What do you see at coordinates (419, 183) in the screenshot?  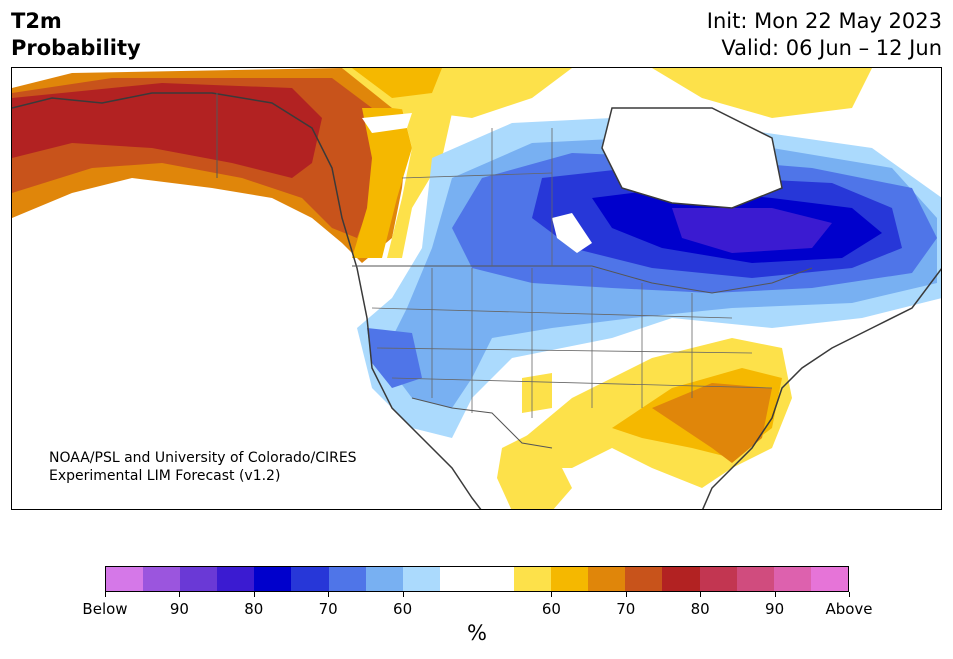 I see `warm-region-nw-lightyellow` at bounding box center [419, 183].